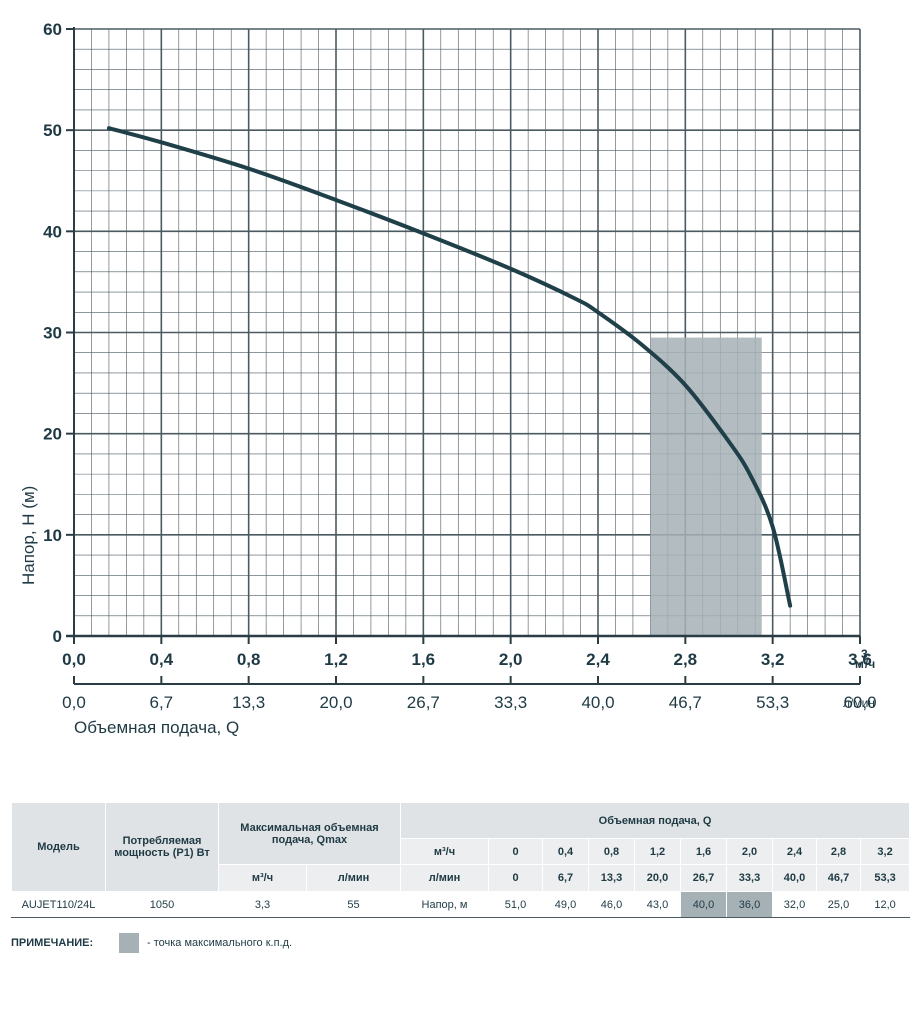 The width and height of the screenshot is (920, 1030). Describe the element at coordinates (162, 659) in the screenshot. I see `x-tick-label-m3h: 0,4` at that location.